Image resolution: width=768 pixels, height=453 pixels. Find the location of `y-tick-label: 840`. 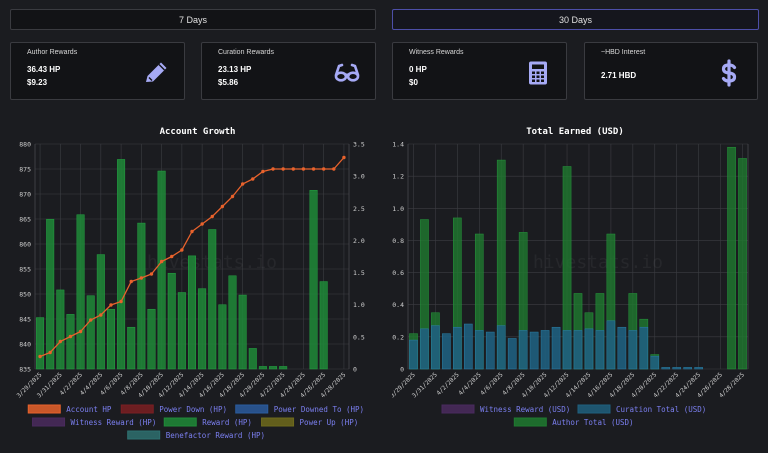

y-tick-label: 840 is located at coordinates (25, 345).